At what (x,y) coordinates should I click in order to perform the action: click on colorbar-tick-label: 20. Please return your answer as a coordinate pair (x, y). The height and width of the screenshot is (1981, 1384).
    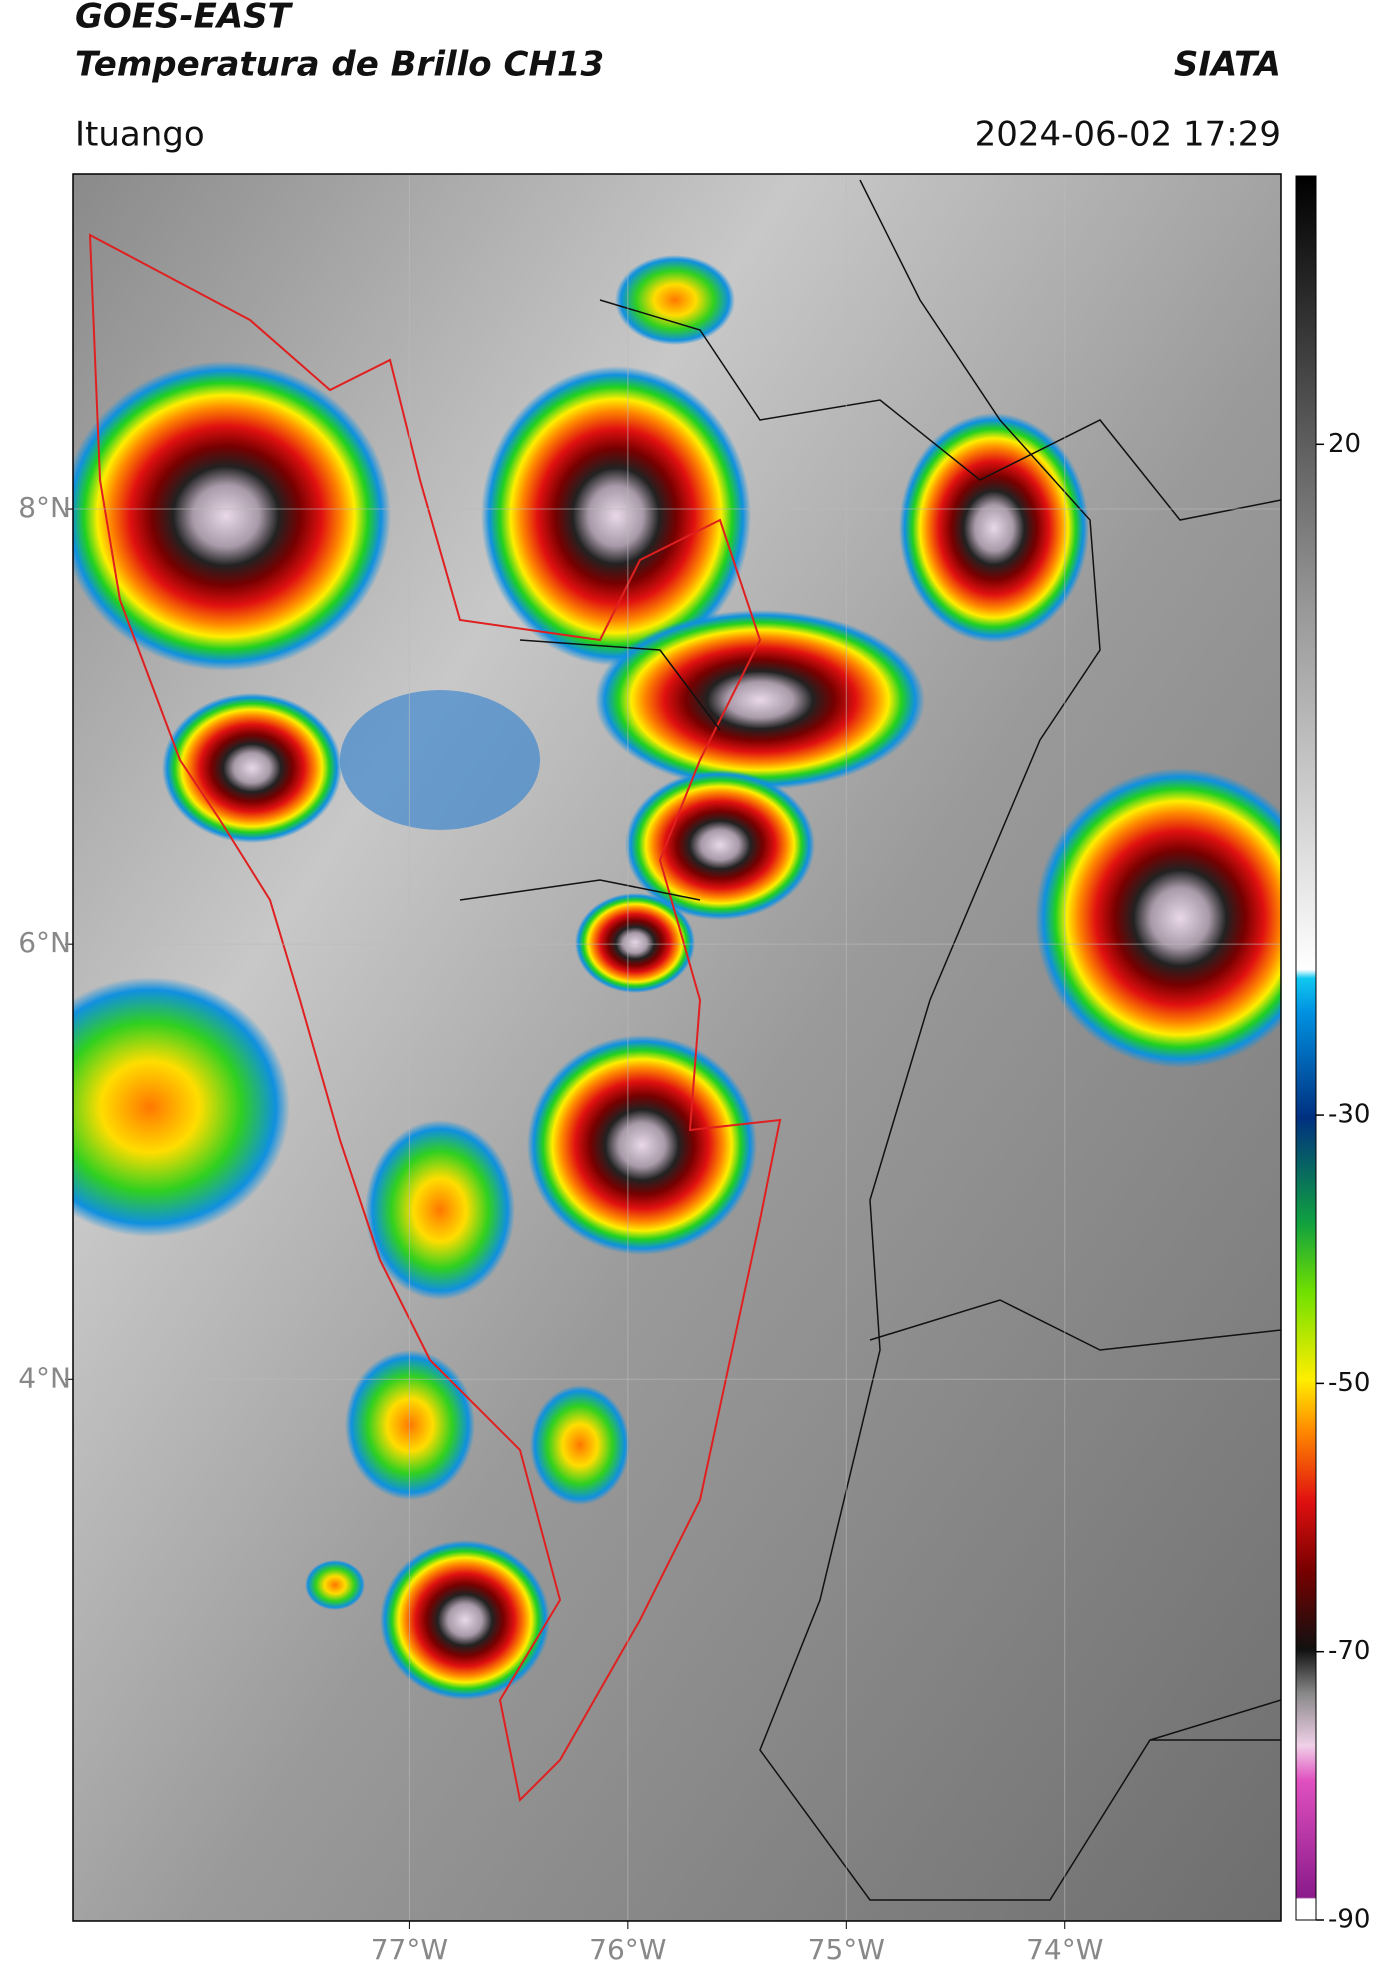
    Looking at the image, I should click on (1344, 444).